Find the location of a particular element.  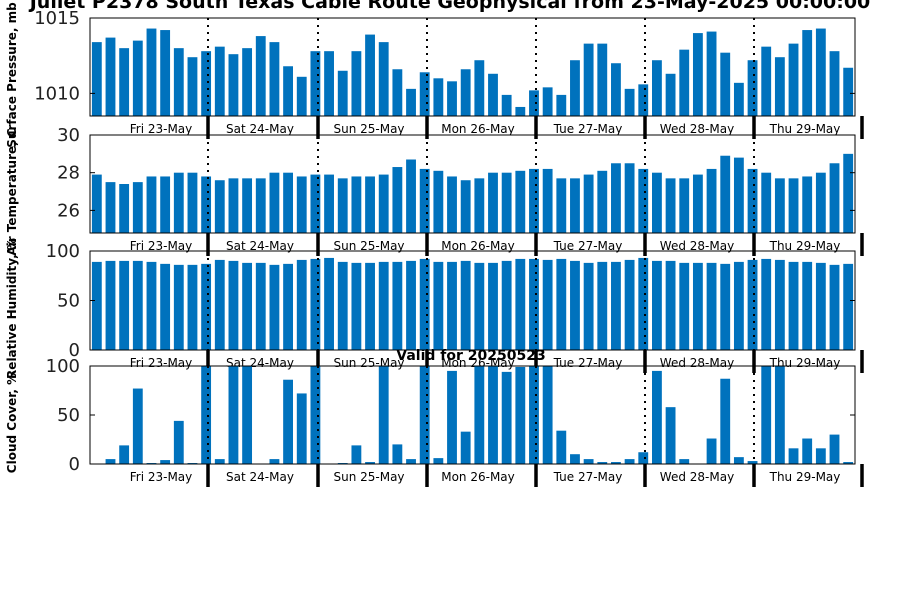

y-axis-label: Air Temperature, C is located at coordinates (12, 192).